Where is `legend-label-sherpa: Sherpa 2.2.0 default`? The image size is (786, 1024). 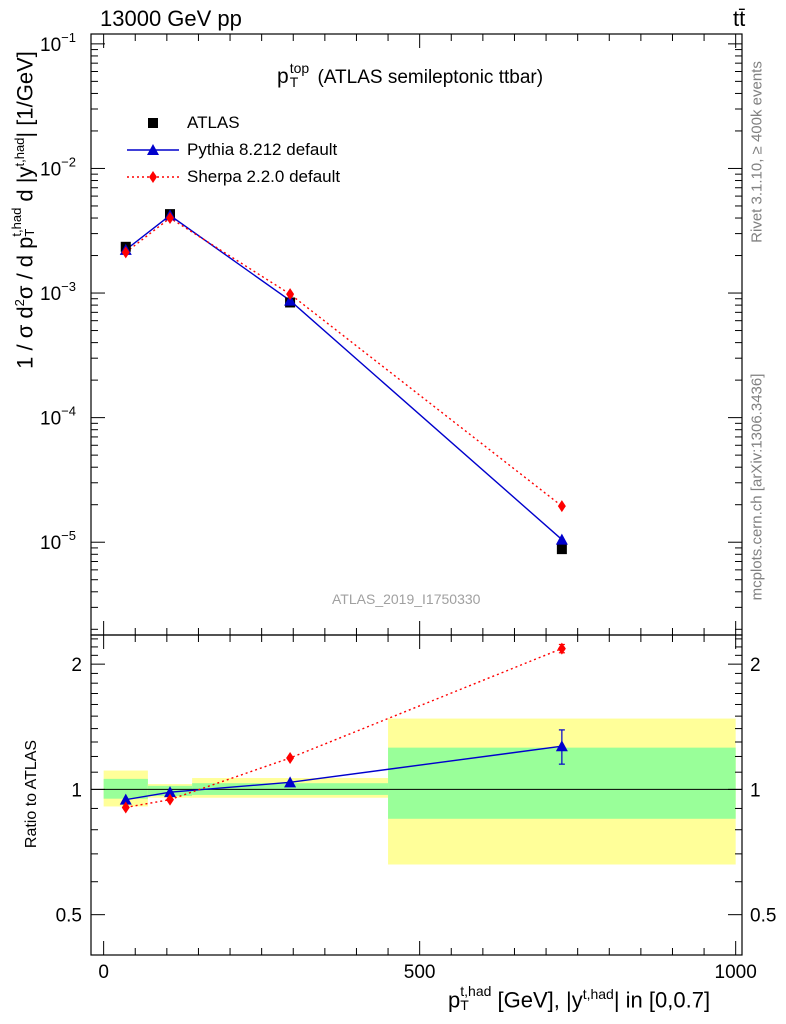
legend-label-sherpa: Sherpa 2.2.0 default is located at coordinates (264, 176).